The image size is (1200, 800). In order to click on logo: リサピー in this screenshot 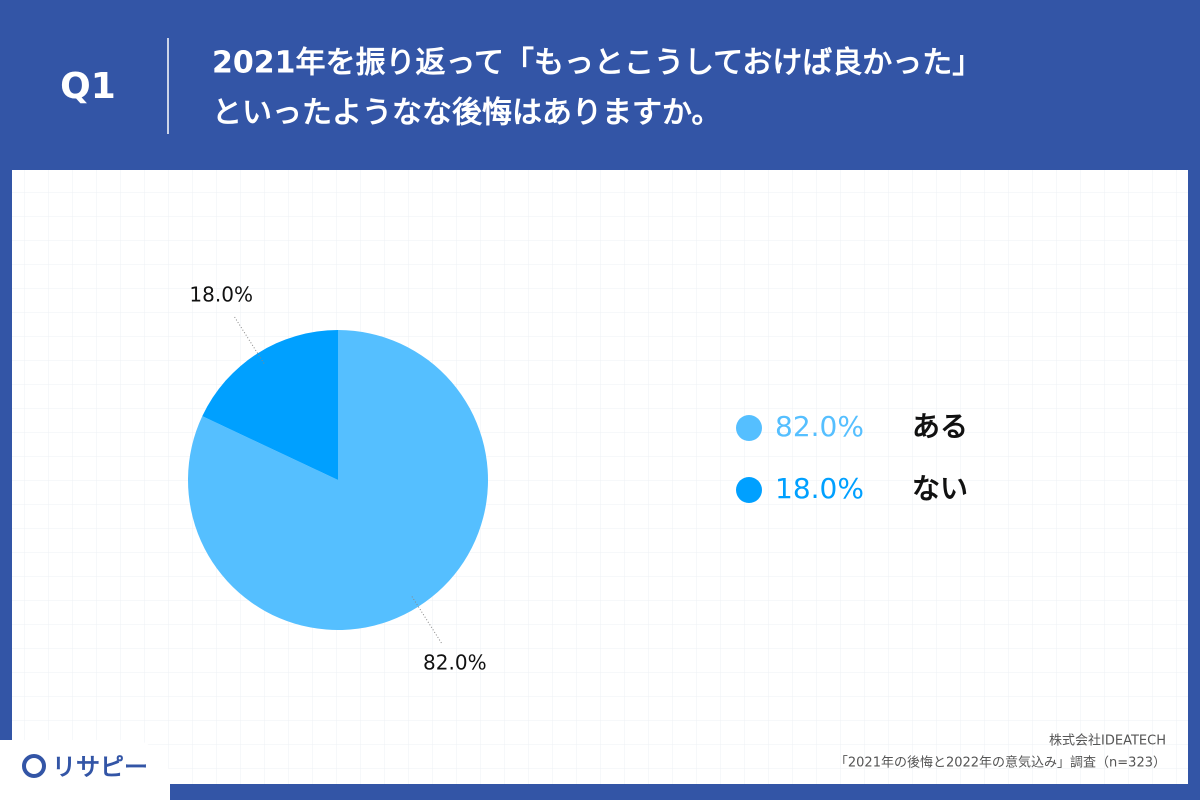, I will do `click(100, 767)`.